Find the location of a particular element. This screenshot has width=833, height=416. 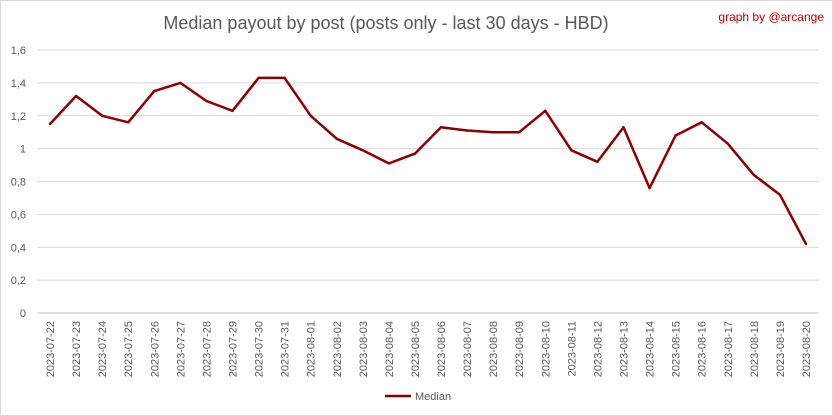

x-tick-label: 2023-08-14 is located at coordinates (651, 349).